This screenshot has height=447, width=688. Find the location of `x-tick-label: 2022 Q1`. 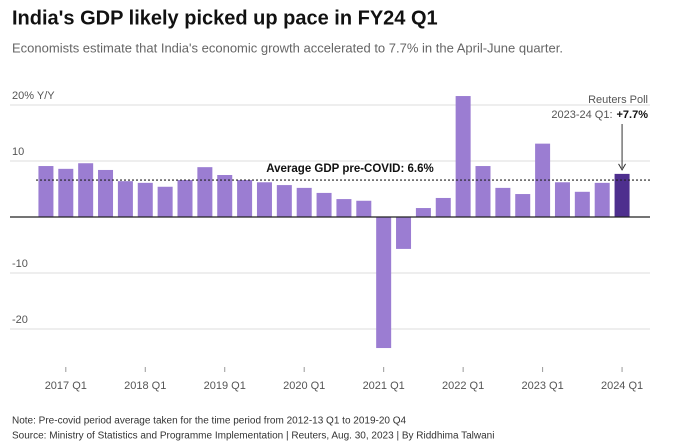

x-tick-label: 2022 Q1 is located at coordinates (463, 386).